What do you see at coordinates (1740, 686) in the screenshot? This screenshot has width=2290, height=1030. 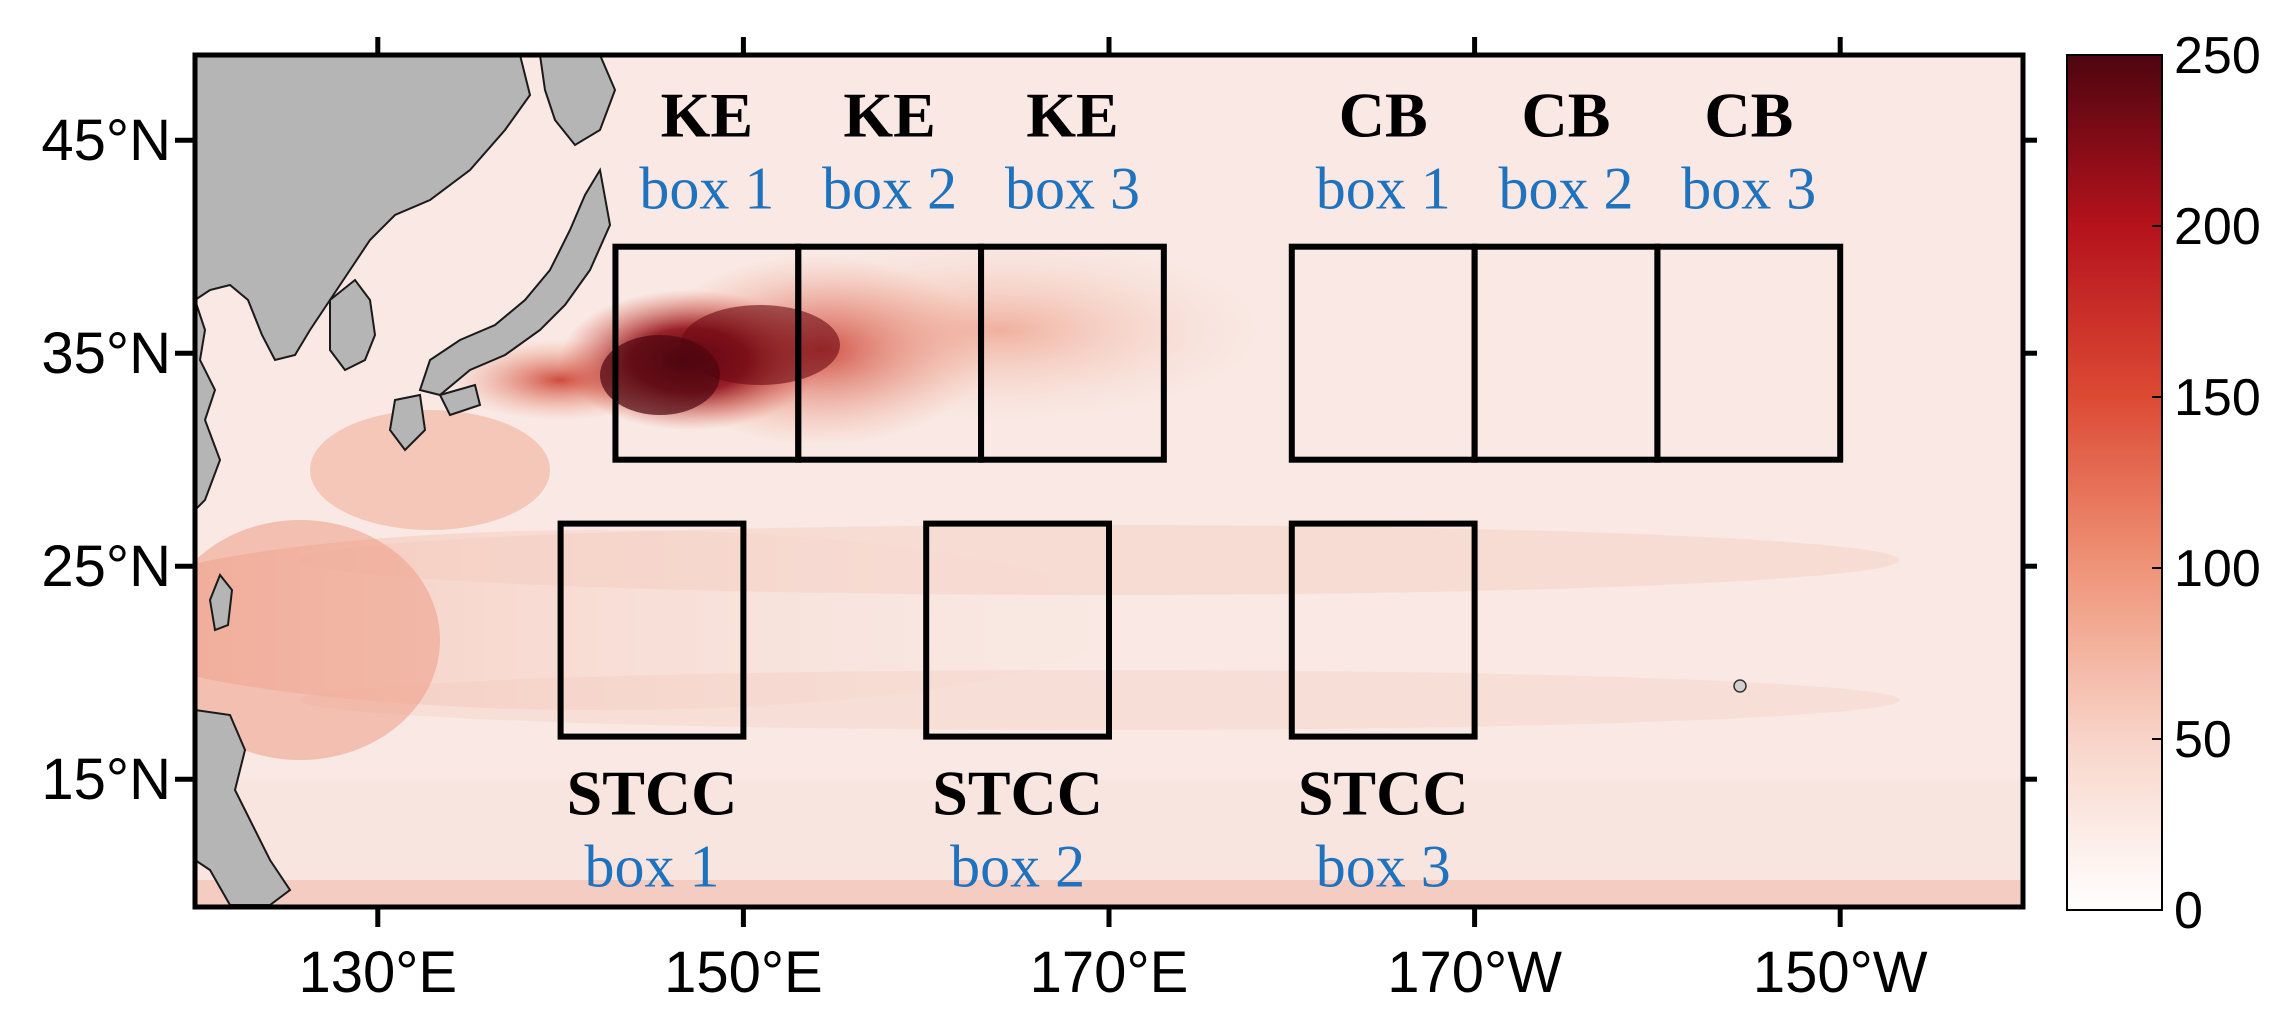 I see `hawaii-island-mark` at bounding box center [1740, 686].